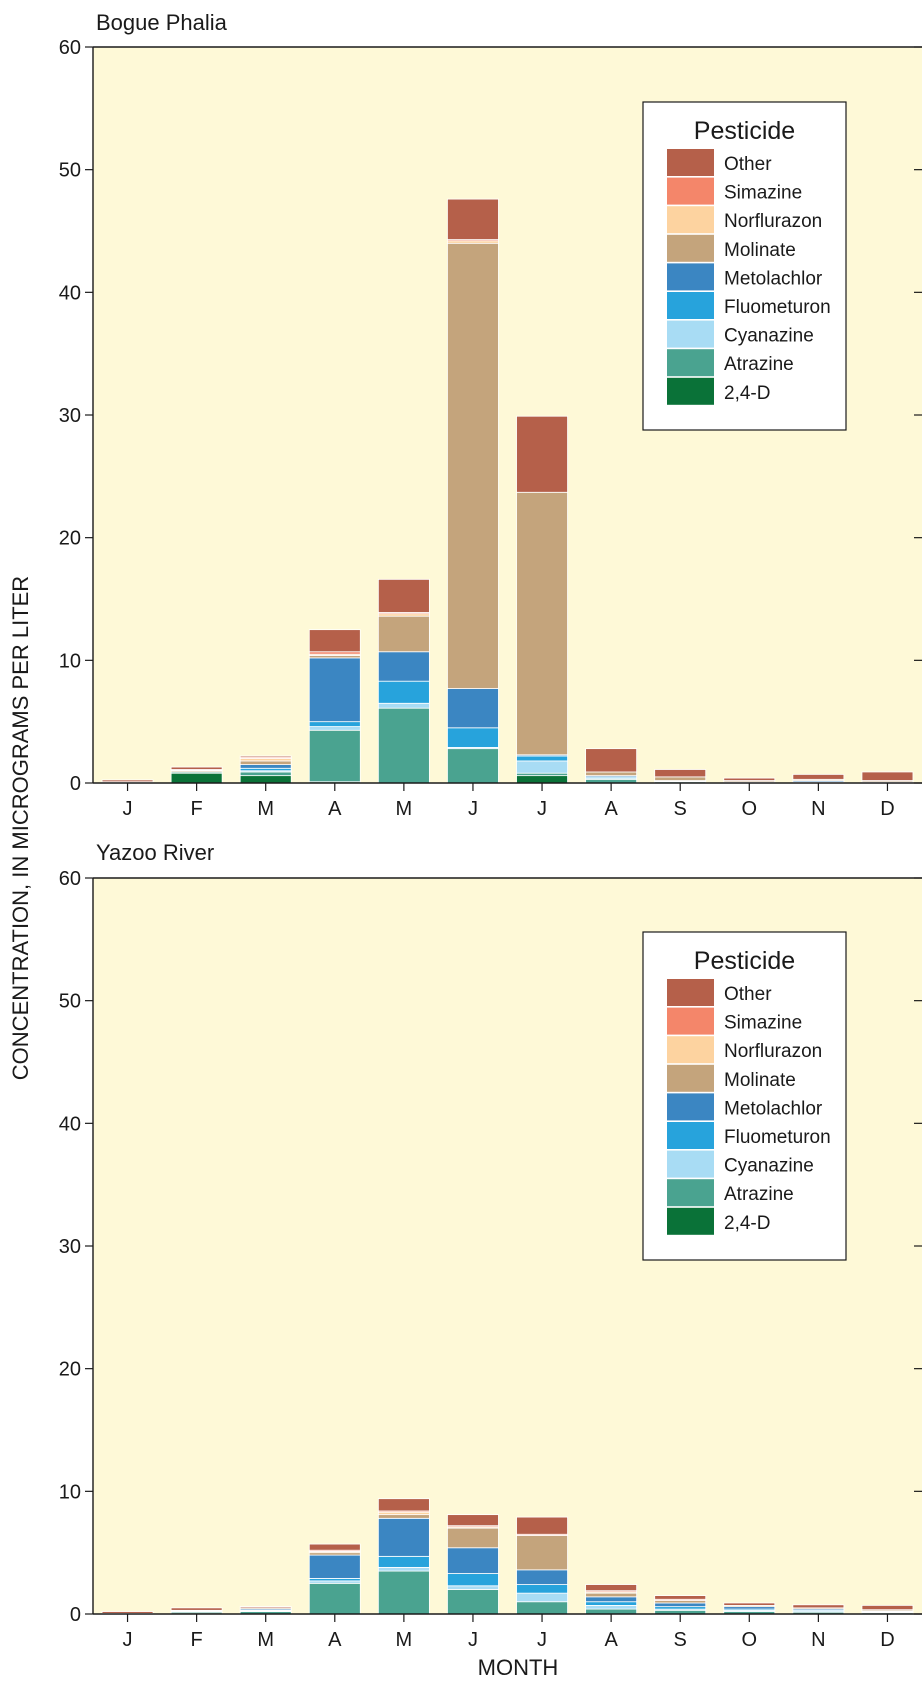 The height and width of the screenshot is (1687, 922). What do you see at coordinates (197, 809) in the screenshot?
I see `x-tick-label: F` at bounding box center [197, 809].